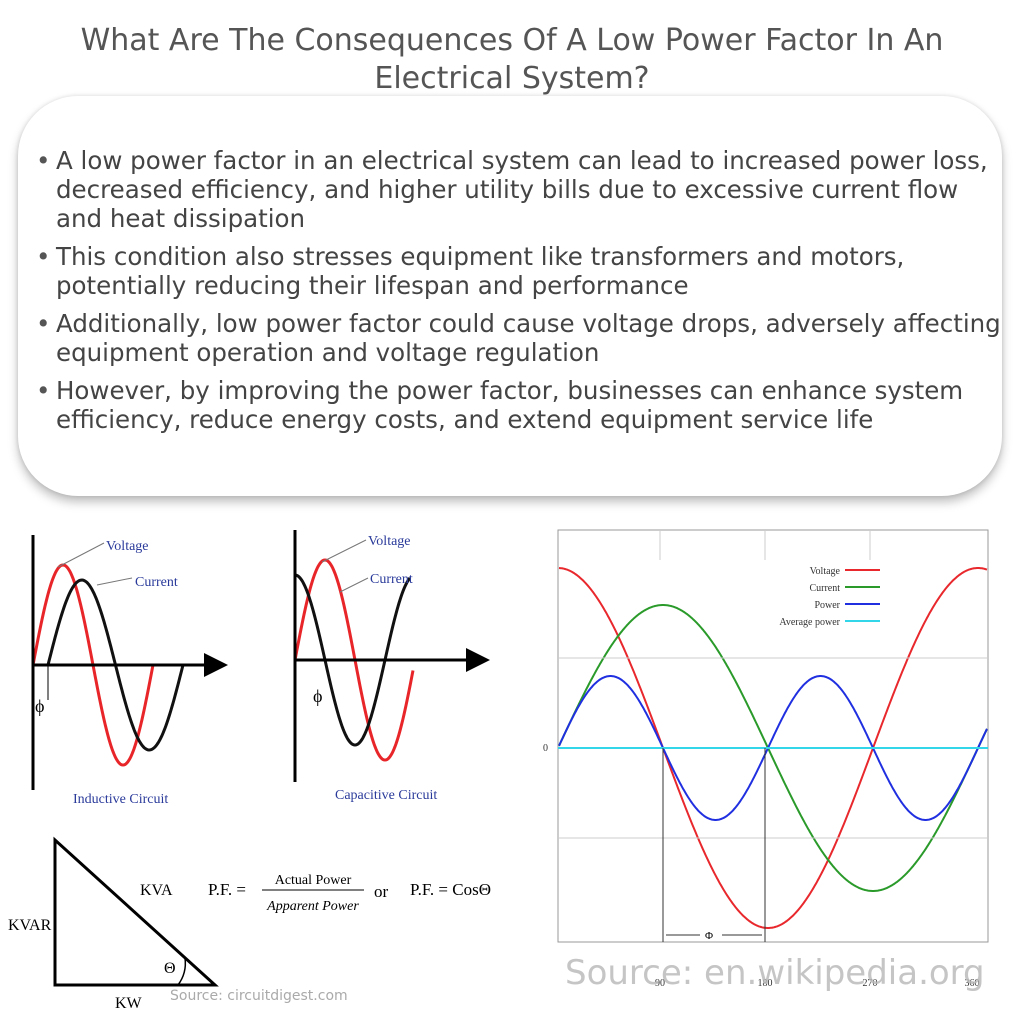 This screenshot has height=1024, width=1024. What do you see at coordinates (312, 906) in the screenshot?
I see `formula: Apparent Power` at bounding box center [312, 906].